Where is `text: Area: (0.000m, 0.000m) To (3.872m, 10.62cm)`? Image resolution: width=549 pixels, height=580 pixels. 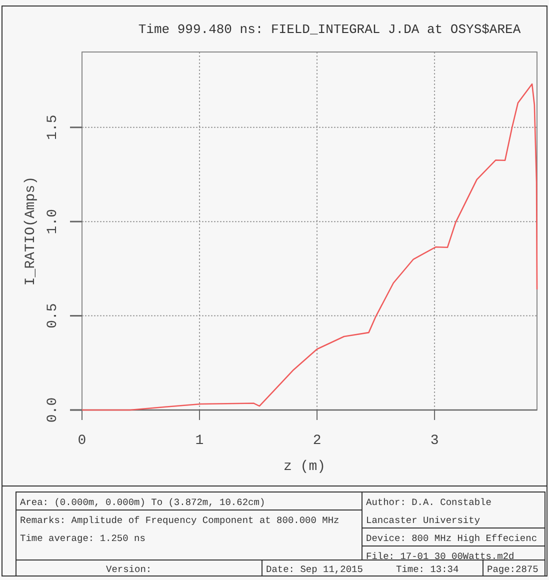
text: Area: (0.000m, 0.000m) To (3.872m, 10.62cm) is located at coordinates (143, 502).